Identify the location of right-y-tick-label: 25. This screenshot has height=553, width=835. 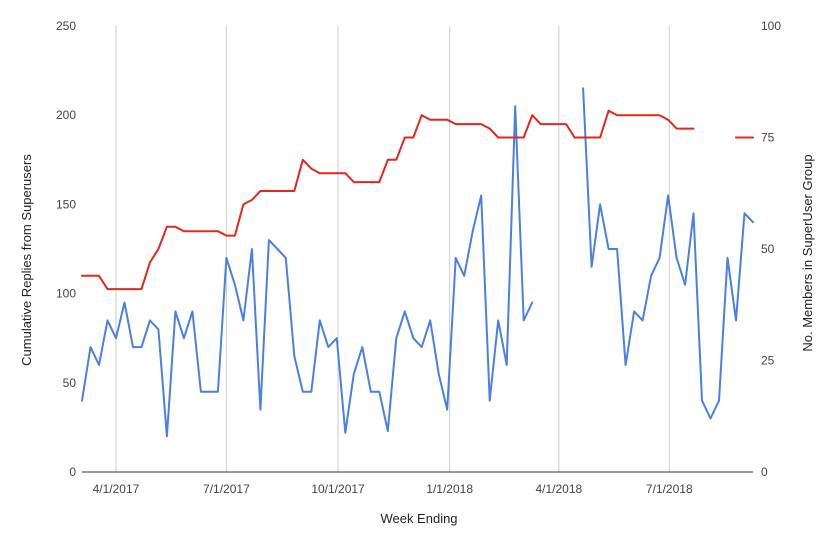
(768, 361).